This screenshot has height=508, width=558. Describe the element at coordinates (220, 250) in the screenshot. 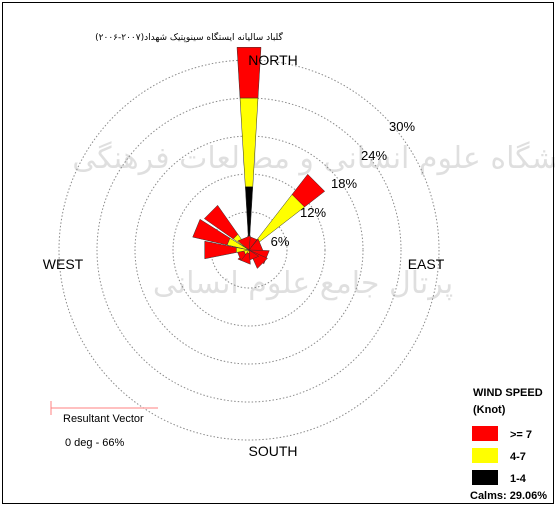

I see `petal-270-high` at that location.